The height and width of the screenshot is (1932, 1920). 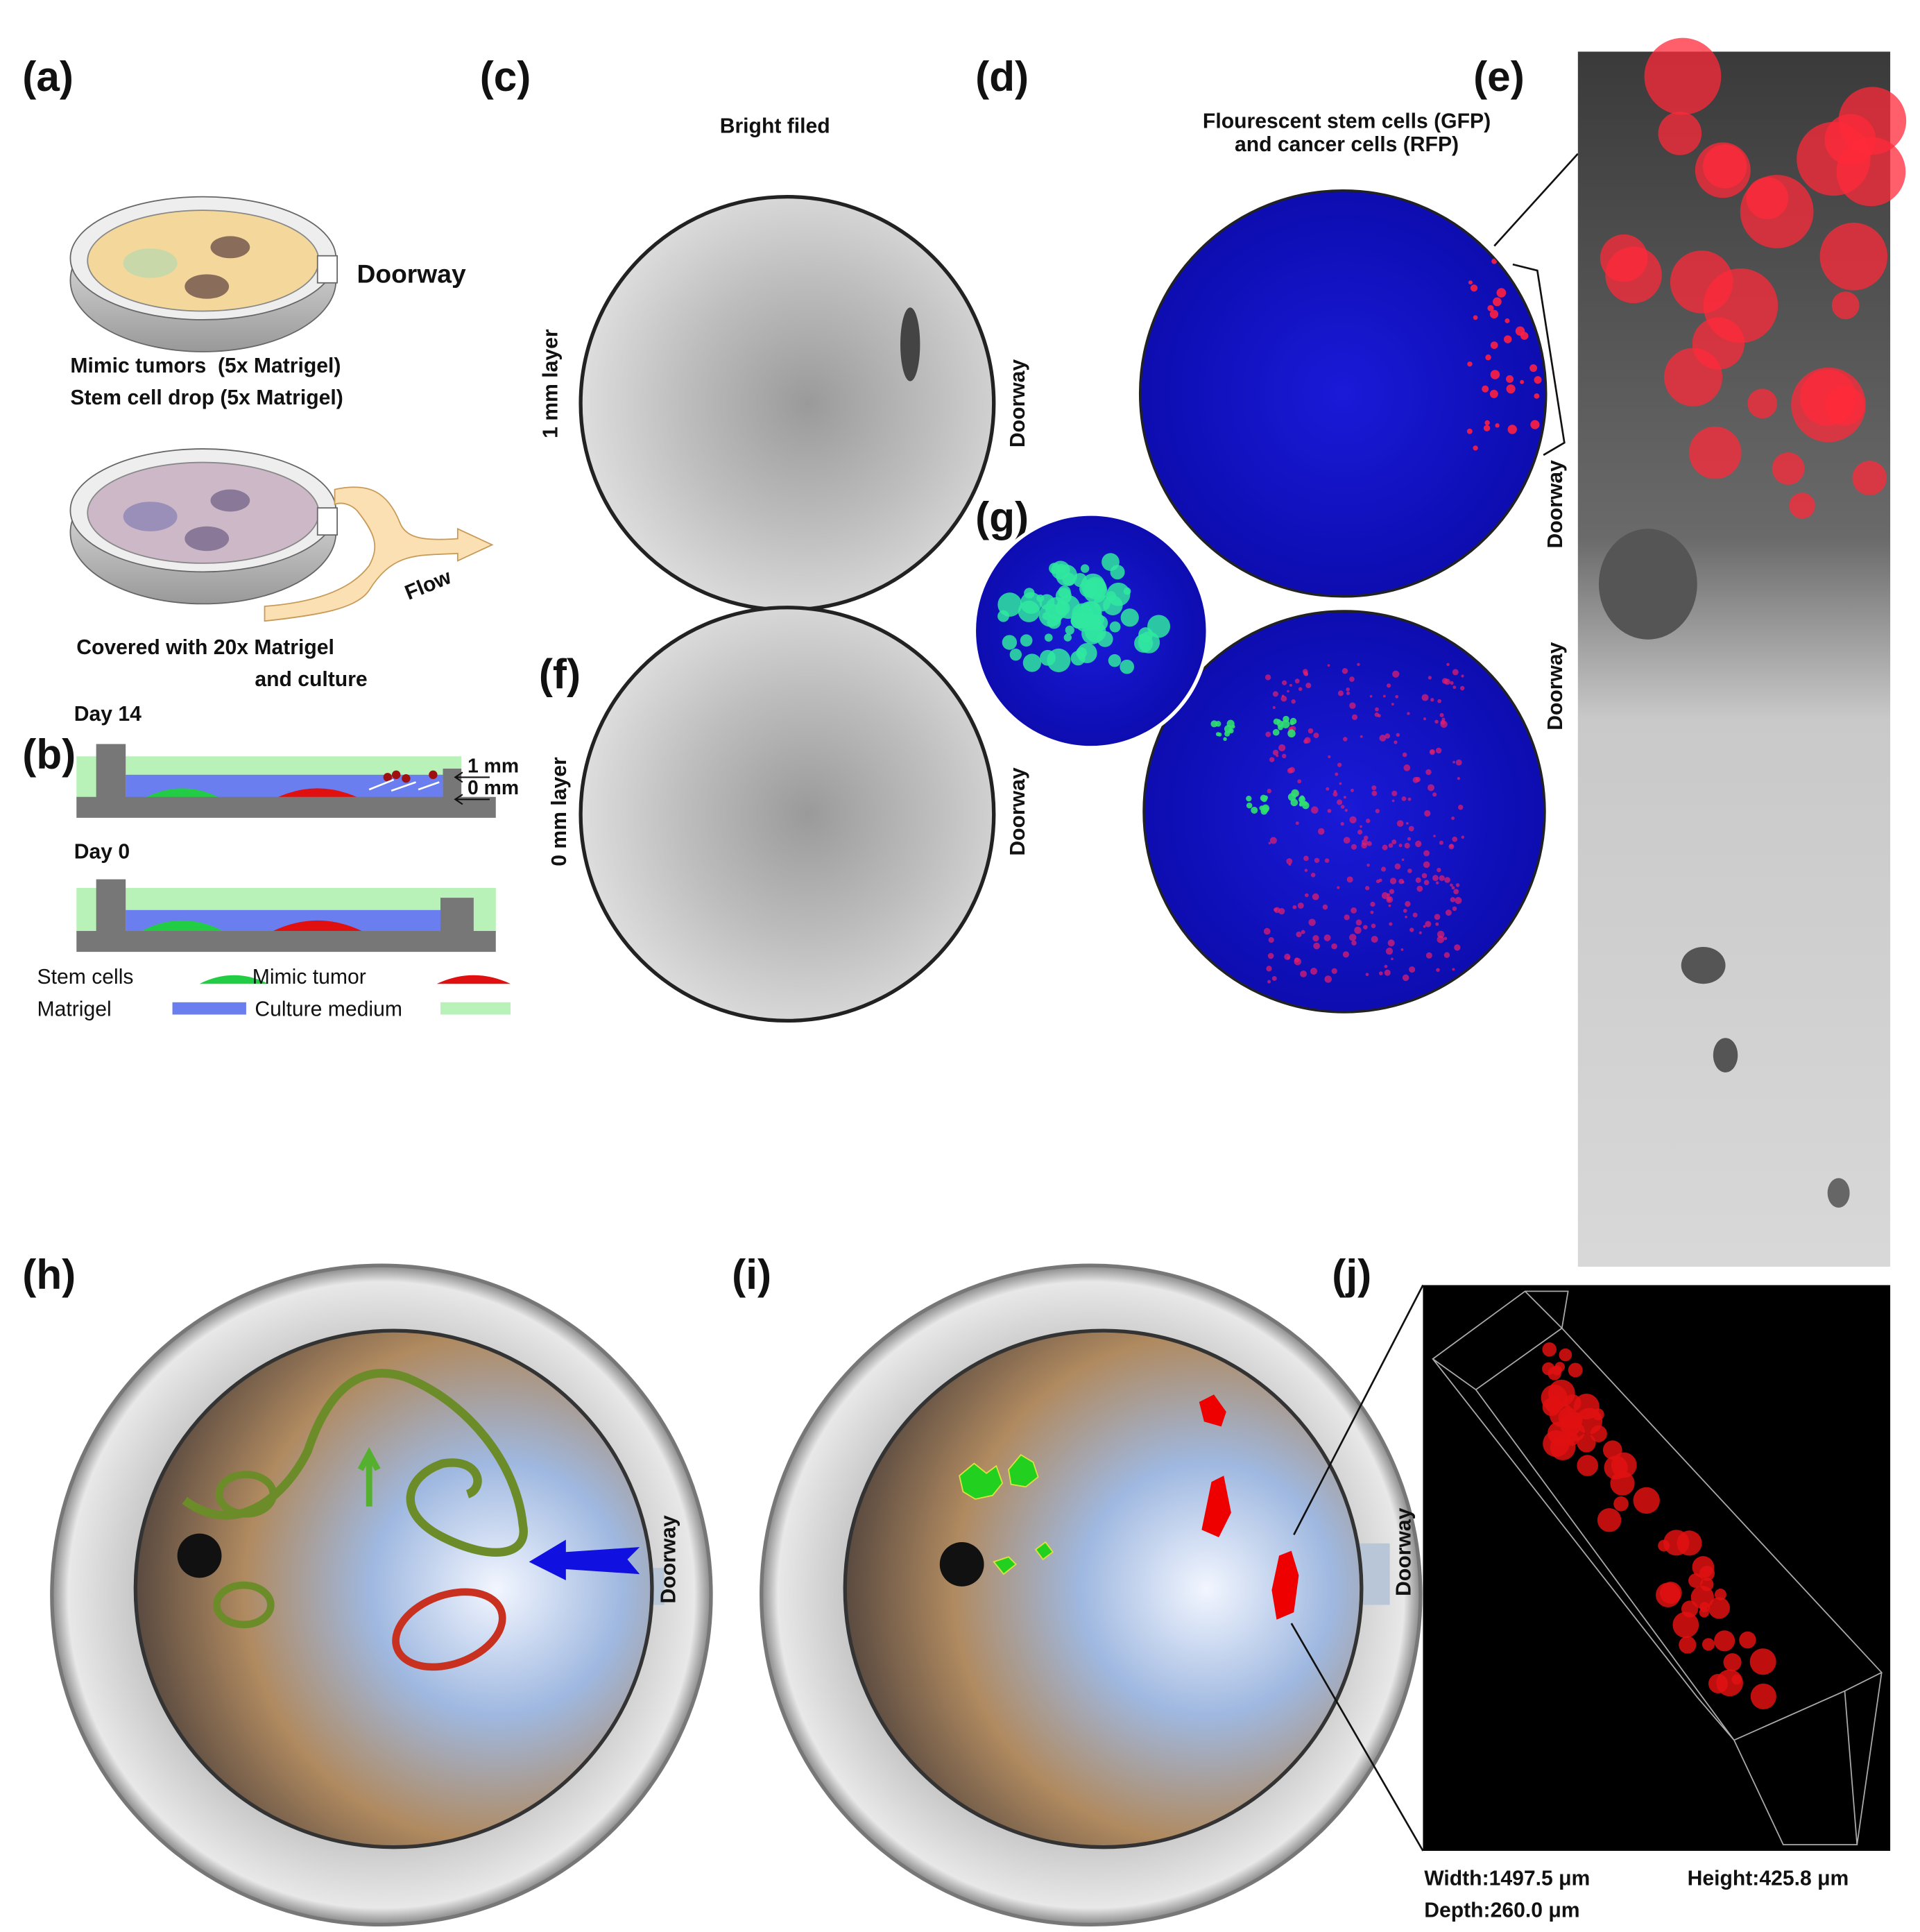 I want to click on gfp-cells, so click(x=1084, y=613).